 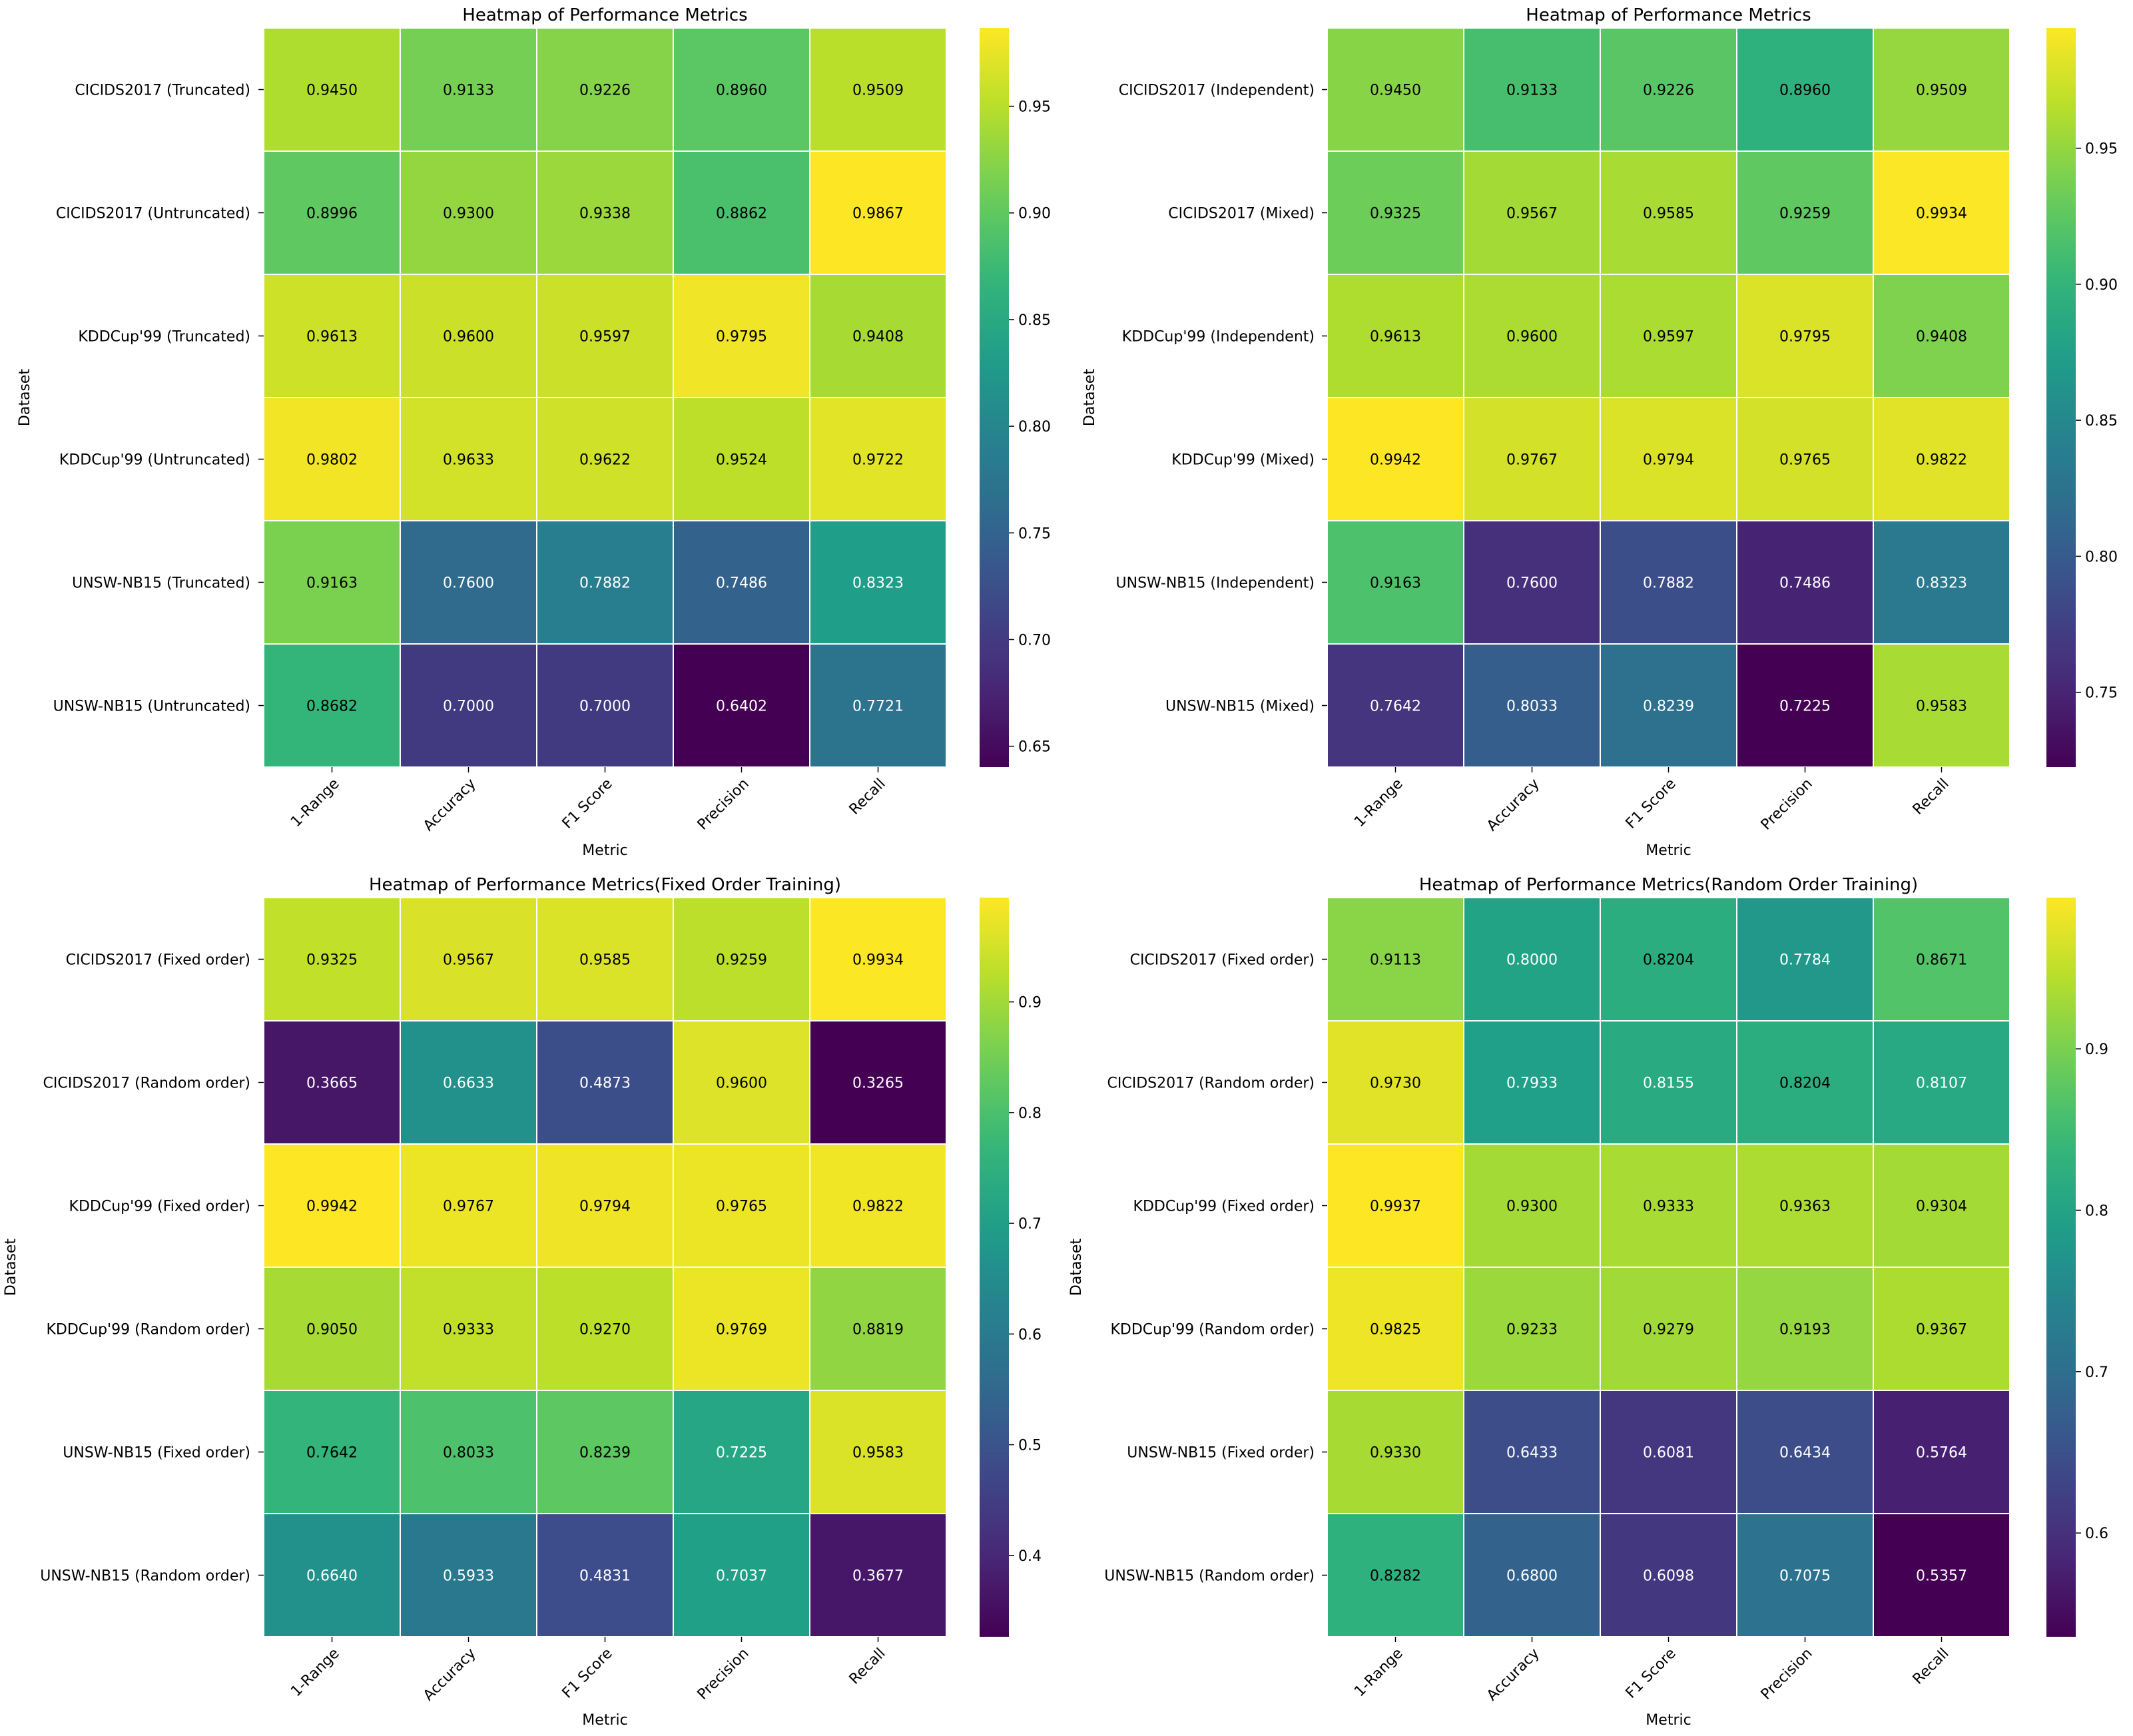 What do you see at coordinates (605, 960) in the screenshot?
I see `cell-value-label: 0.9585` at bounding box center [605, 960].